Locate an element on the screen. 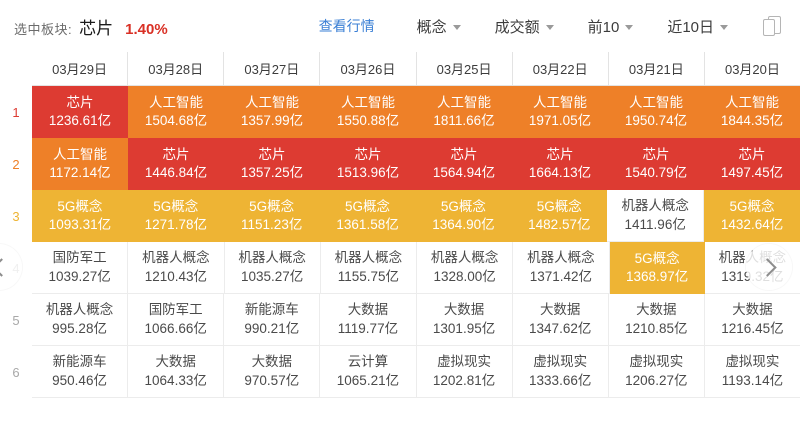 The width and height of the screenshot is (800, 440). sector-cell: 5G概念 1368.97亿 is located at coordinates (657, 268).